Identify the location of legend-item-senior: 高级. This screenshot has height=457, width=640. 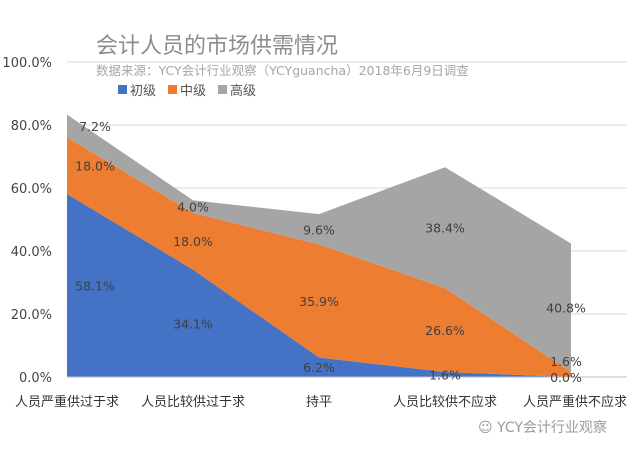
(237, 89).